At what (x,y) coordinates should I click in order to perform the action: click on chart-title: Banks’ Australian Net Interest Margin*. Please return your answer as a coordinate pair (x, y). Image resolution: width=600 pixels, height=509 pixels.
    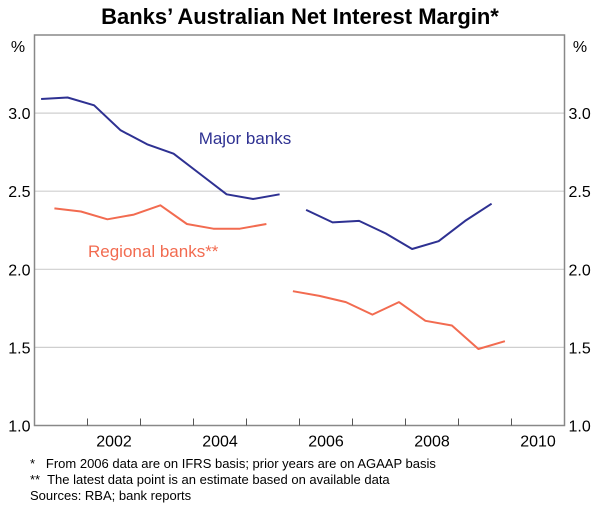
    Looking at the image, I should click on (300, 16).